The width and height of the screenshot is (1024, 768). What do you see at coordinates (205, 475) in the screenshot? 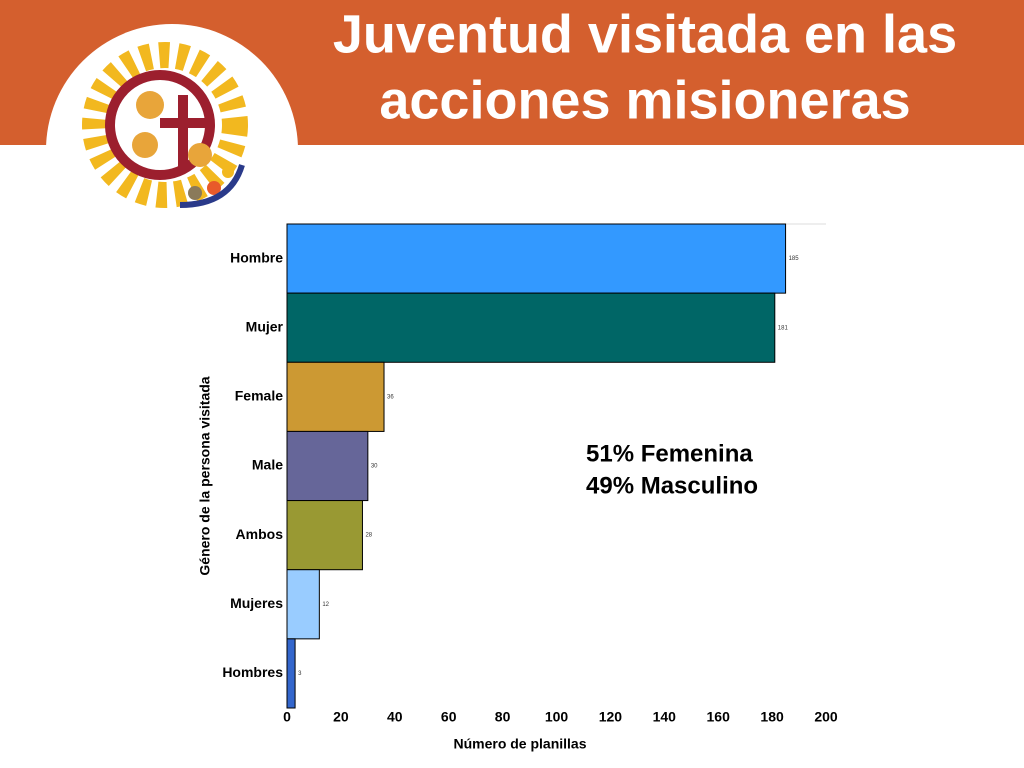
I see `y-axis-label: Género de la persona visitada` at bounding box center [205, 475].